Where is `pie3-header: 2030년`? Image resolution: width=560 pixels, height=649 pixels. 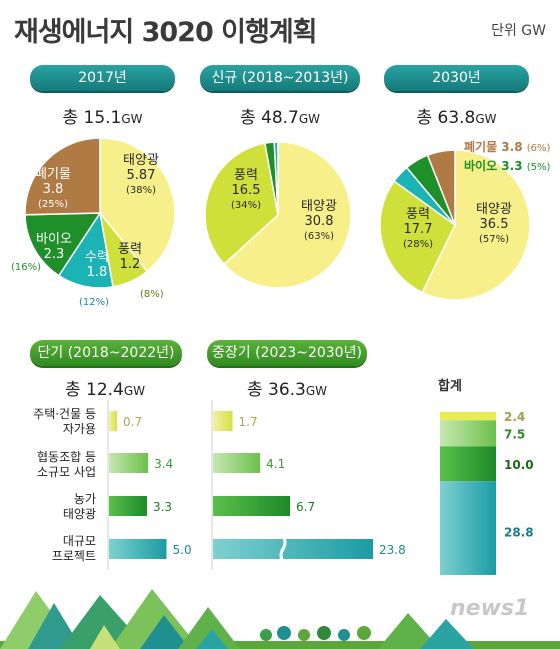
pie3-header: 2030년 is located at coordinates (456, 78).